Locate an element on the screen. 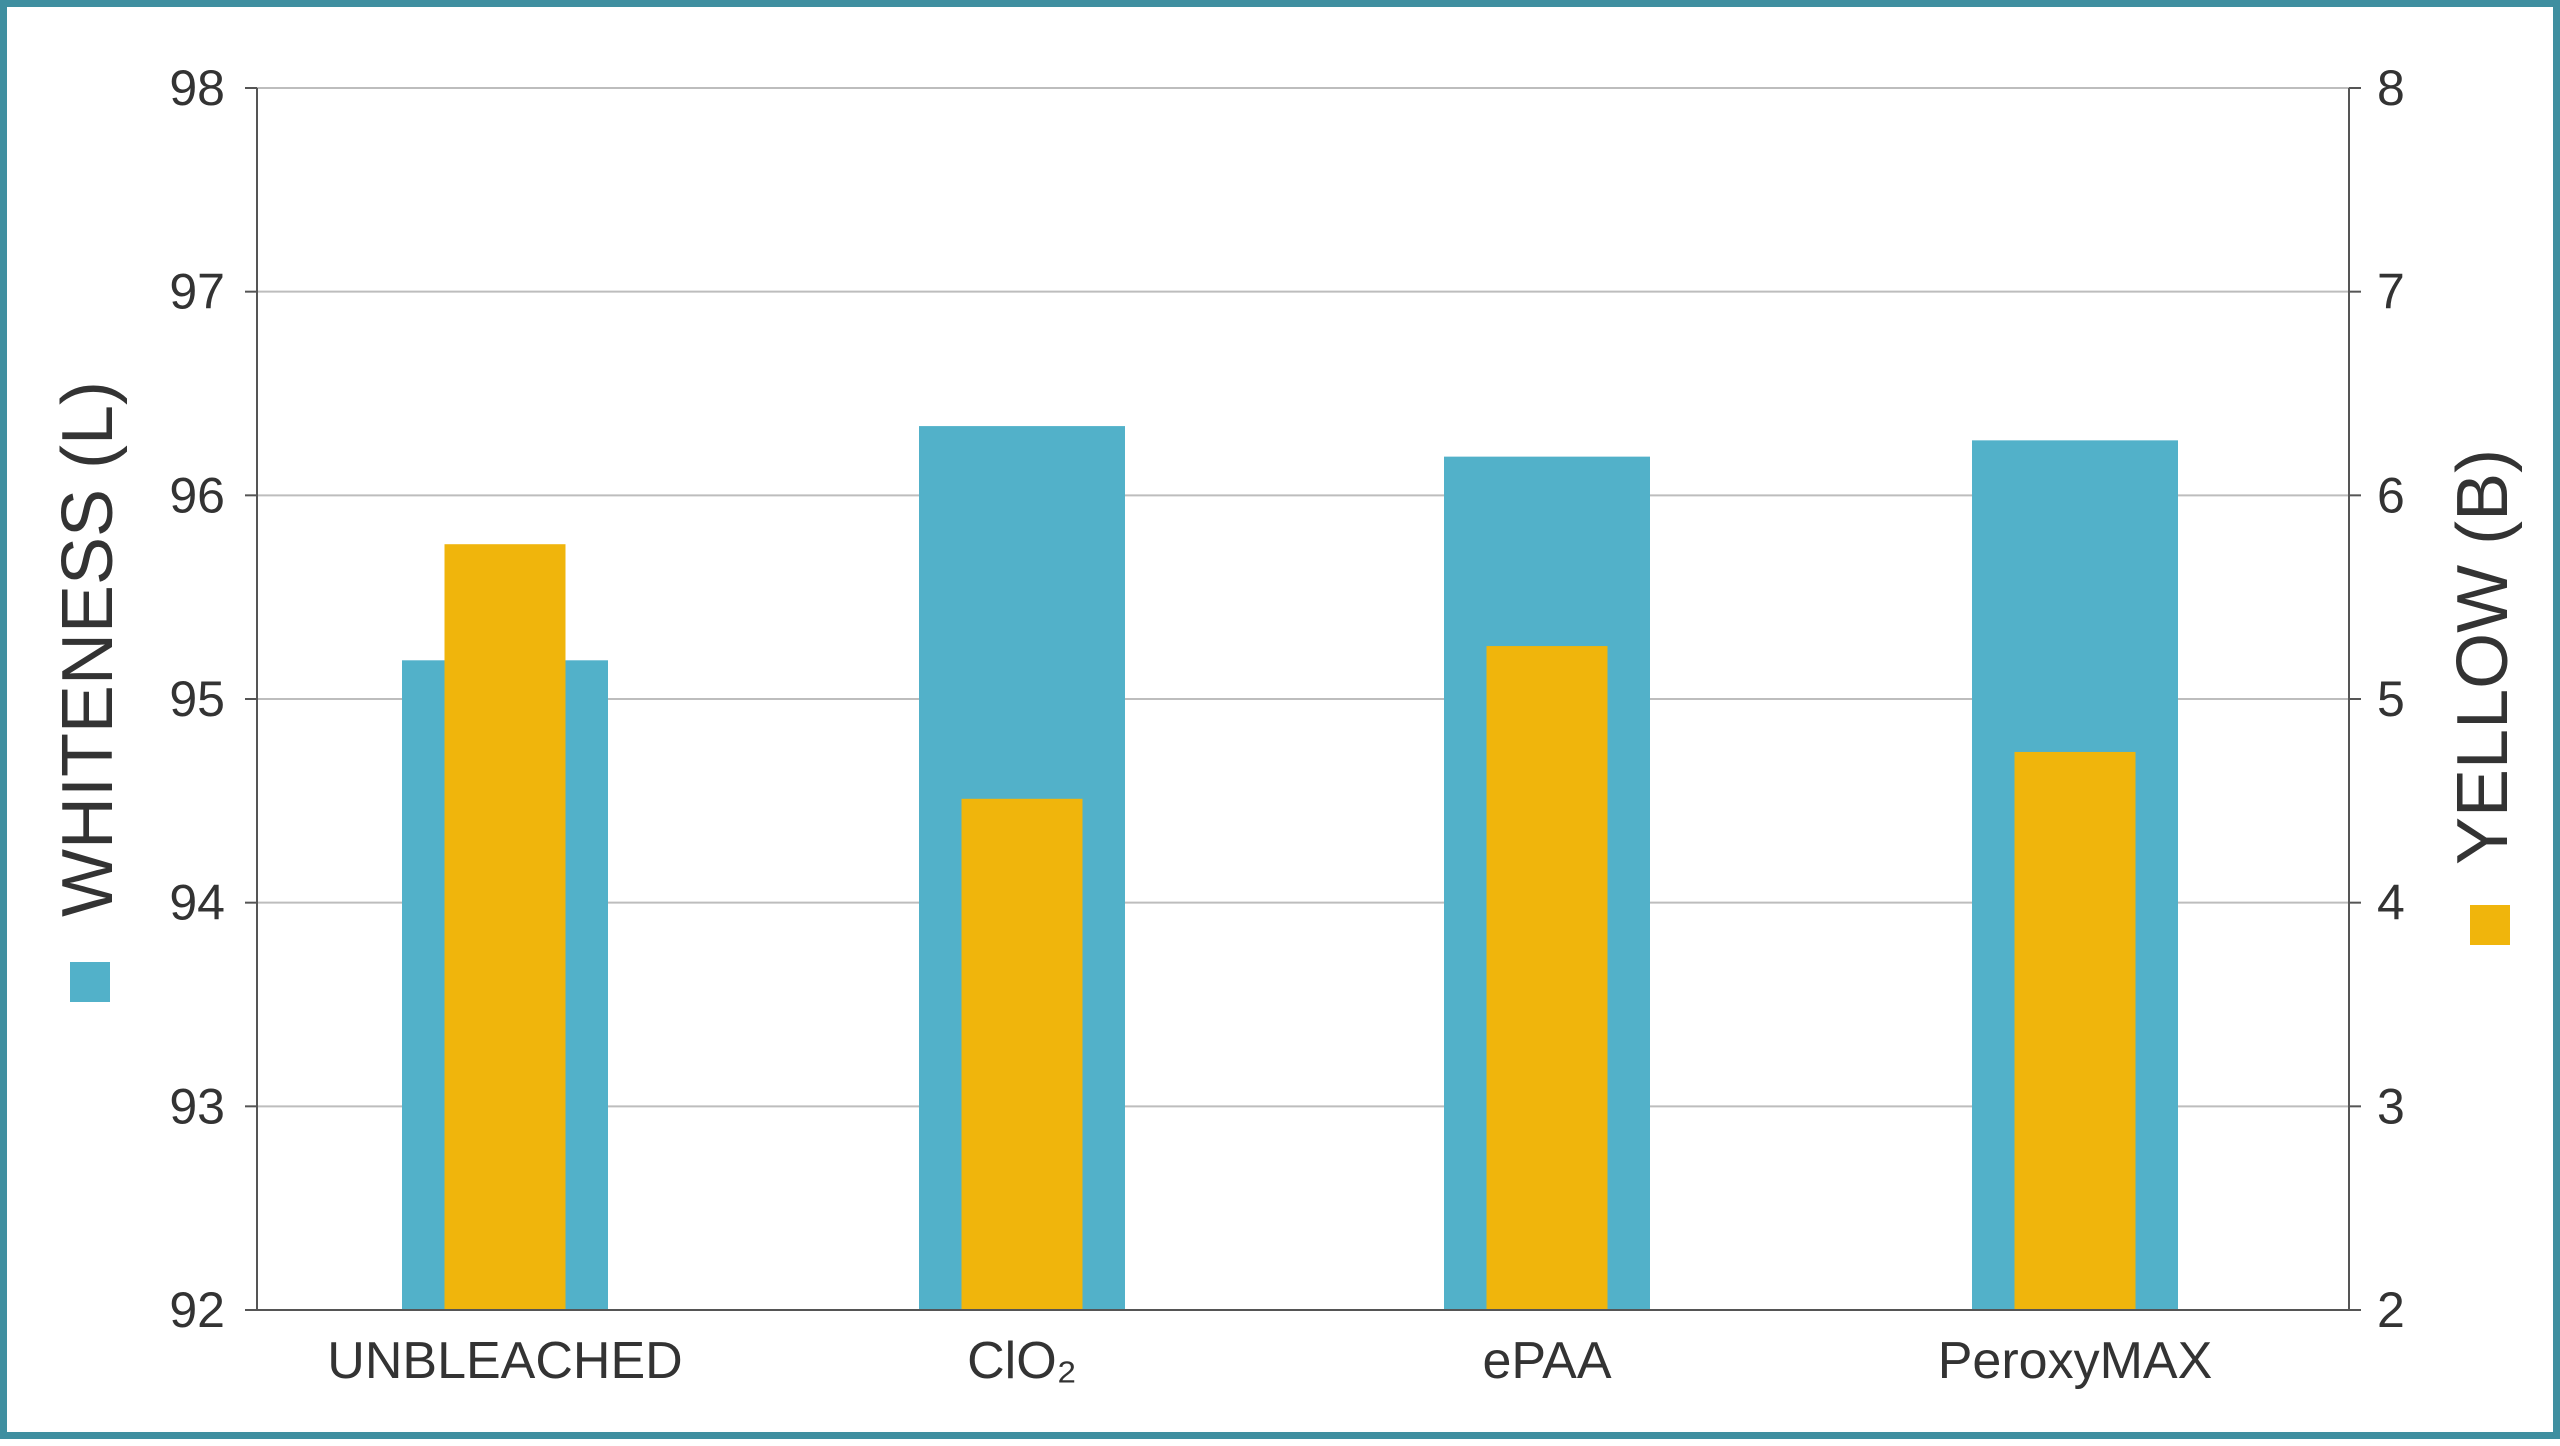 The image size is (2560, 1446). left-tick-label: 93 is located at coordinates (197, 1106).